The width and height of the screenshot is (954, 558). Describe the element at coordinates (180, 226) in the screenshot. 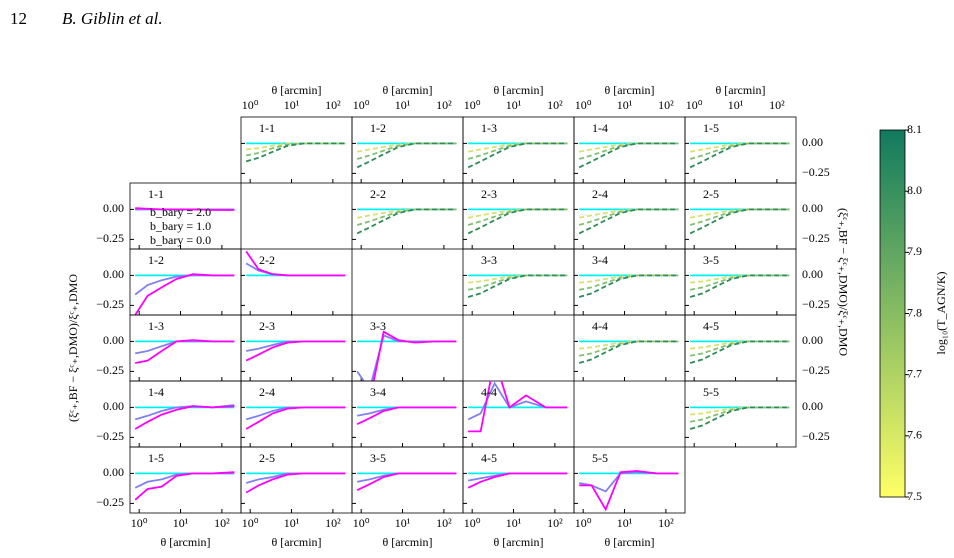

I see `legend-entry: b_bary = 1.0` at that location.